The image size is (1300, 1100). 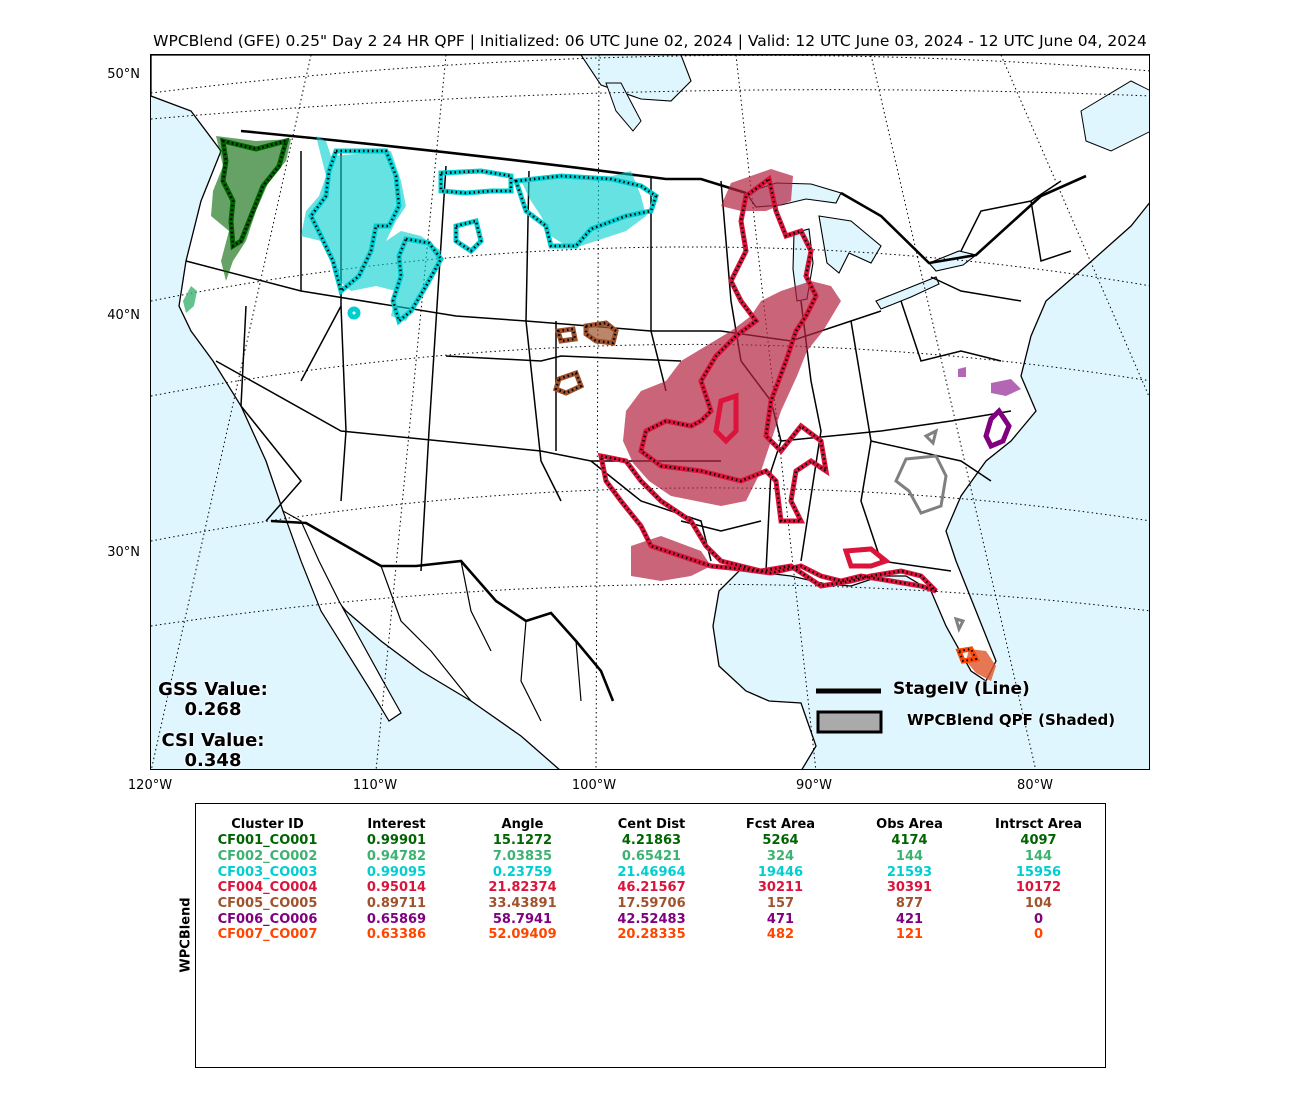 I want to click on lat-label-40: 40°N, so click(x=123, y=315).